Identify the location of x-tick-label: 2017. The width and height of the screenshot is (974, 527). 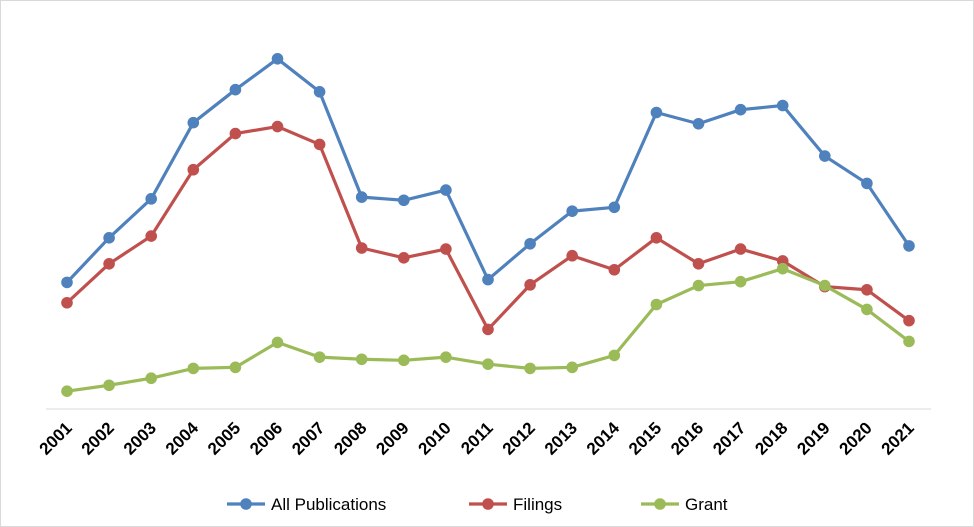
(729, 438).